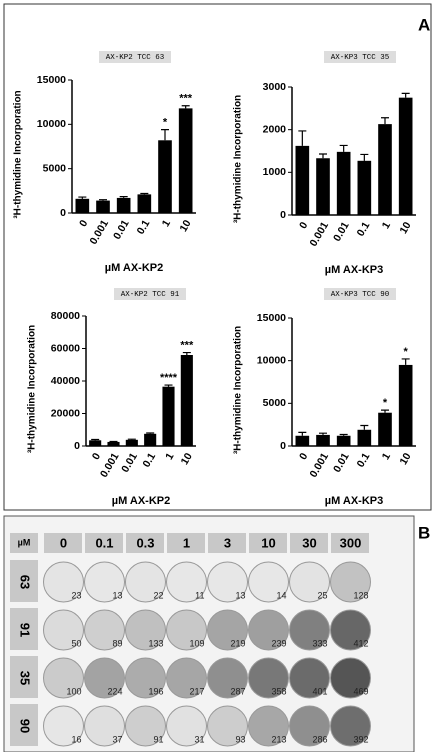  What do you see at coordinates (322, 595) in the screenshot?
I see `colony-count: 25` at bounding box center [322, 595].